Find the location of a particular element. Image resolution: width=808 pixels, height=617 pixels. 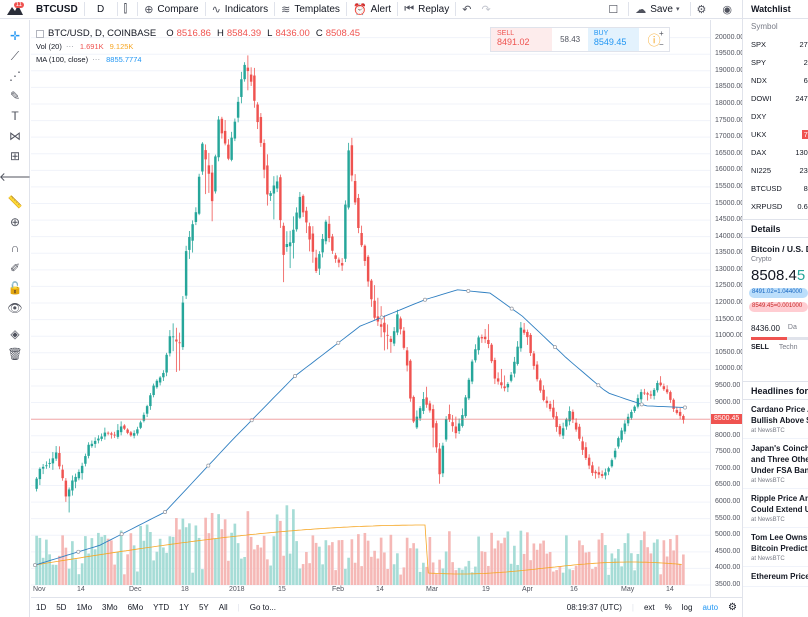

watchlist-row: XRPUSD 0.69 is located at coordinates (775, 206).